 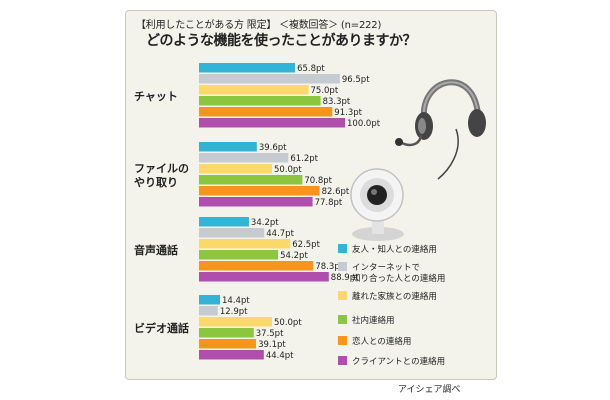 What do you see at coordinates (156, 96) in the screenshot?
I see `category-label: チャット` at bounding box center [156, 96].